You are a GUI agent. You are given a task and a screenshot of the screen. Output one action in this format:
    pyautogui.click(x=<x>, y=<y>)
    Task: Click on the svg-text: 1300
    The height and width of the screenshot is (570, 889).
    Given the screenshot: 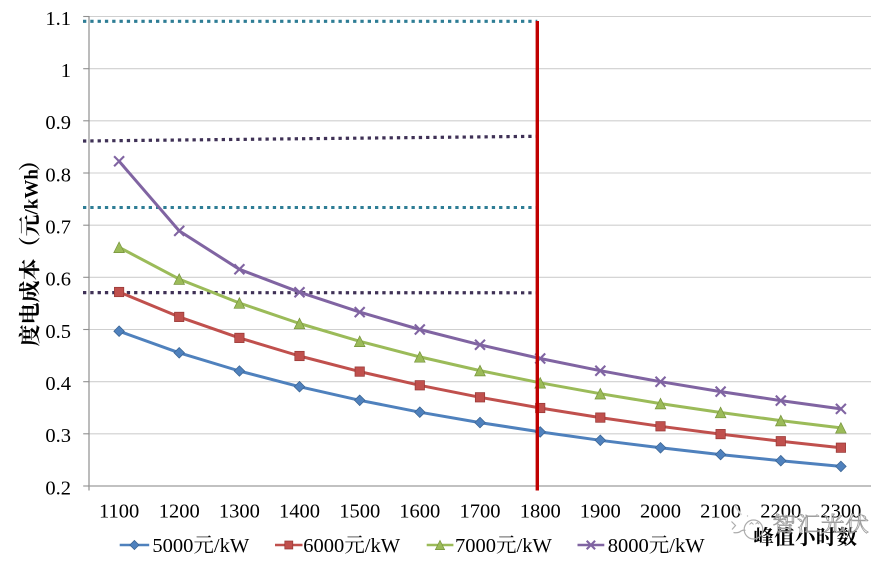 What is the action you would take?
    pyautogui.click(x=239, y=512)
    